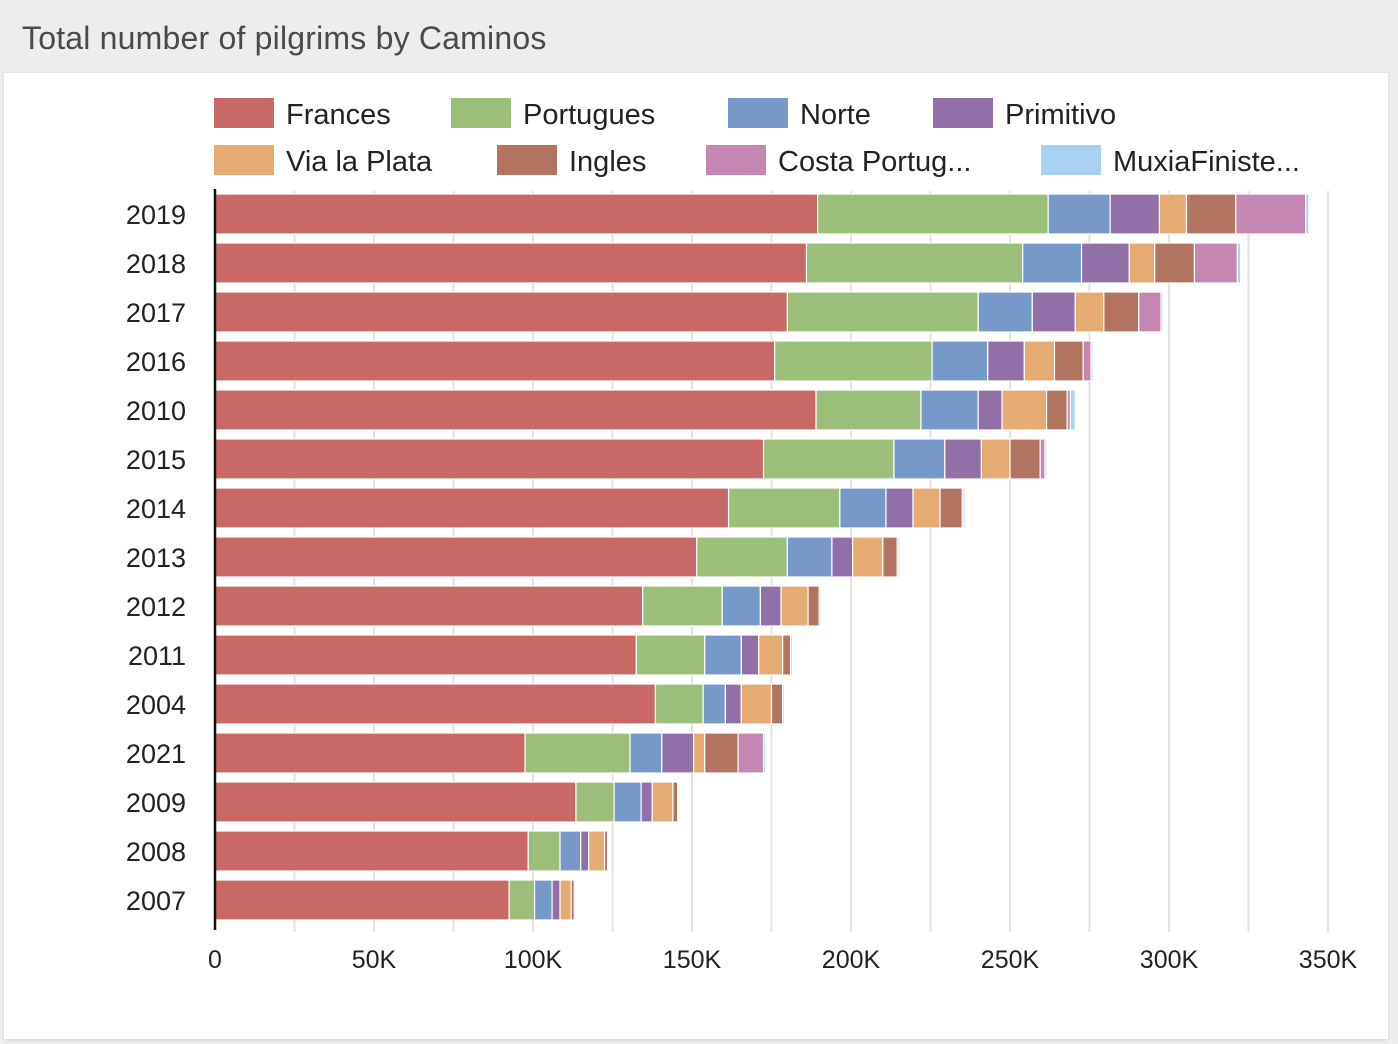 The width and height of the screenshot is (1398, 1044). What do you see at coordinates (960, 361) in the screenshot?
I see `bar-2016-norte` at bounding box center [960, 361].